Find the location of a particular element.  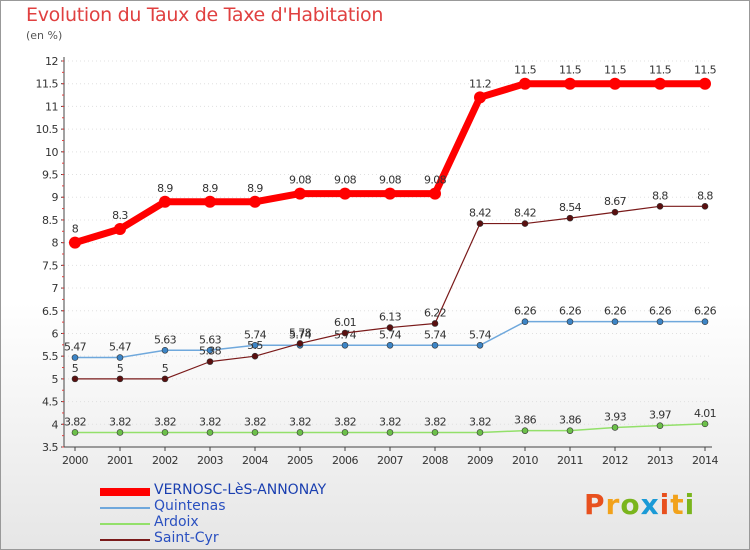

data-label: 5.38 is located at coordinates (210, 351).